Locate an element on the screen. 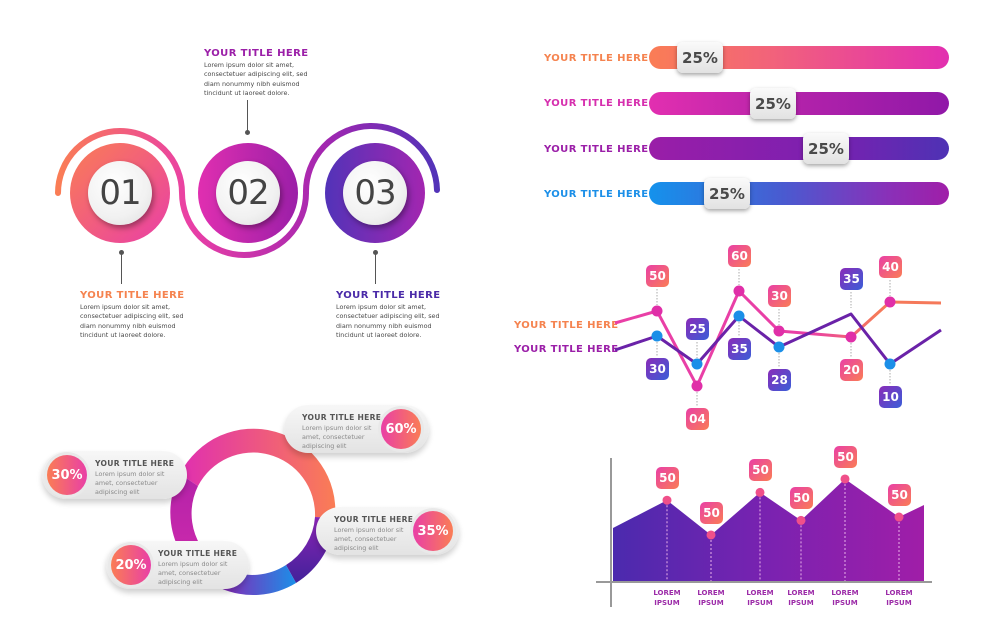  step-1-number: 01 is located at coordinates (120, 193).